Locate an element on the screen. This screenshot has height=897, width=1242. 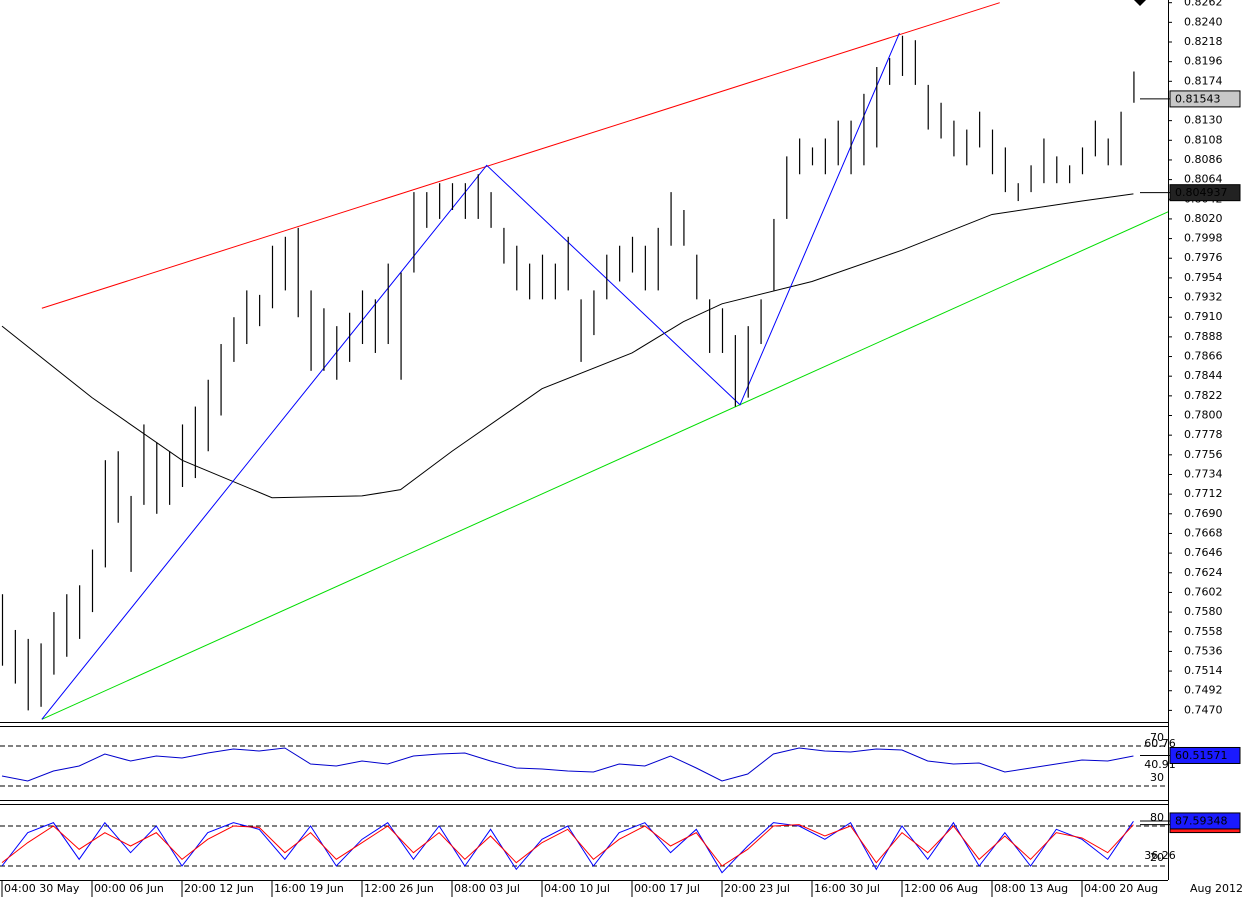
y-tick-label: 0.8196 is located at coordinates (1203, 61).